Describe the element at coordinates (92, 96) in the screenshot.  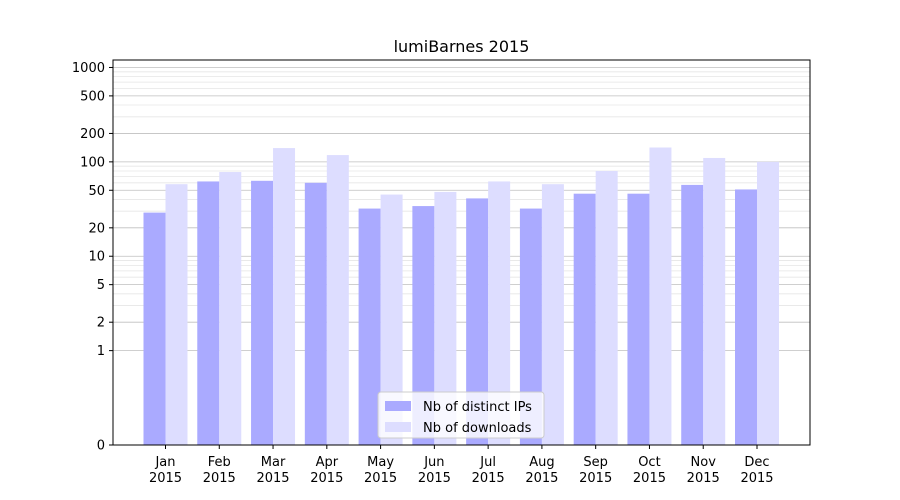
I see `y-tick-label: 500` at that location.